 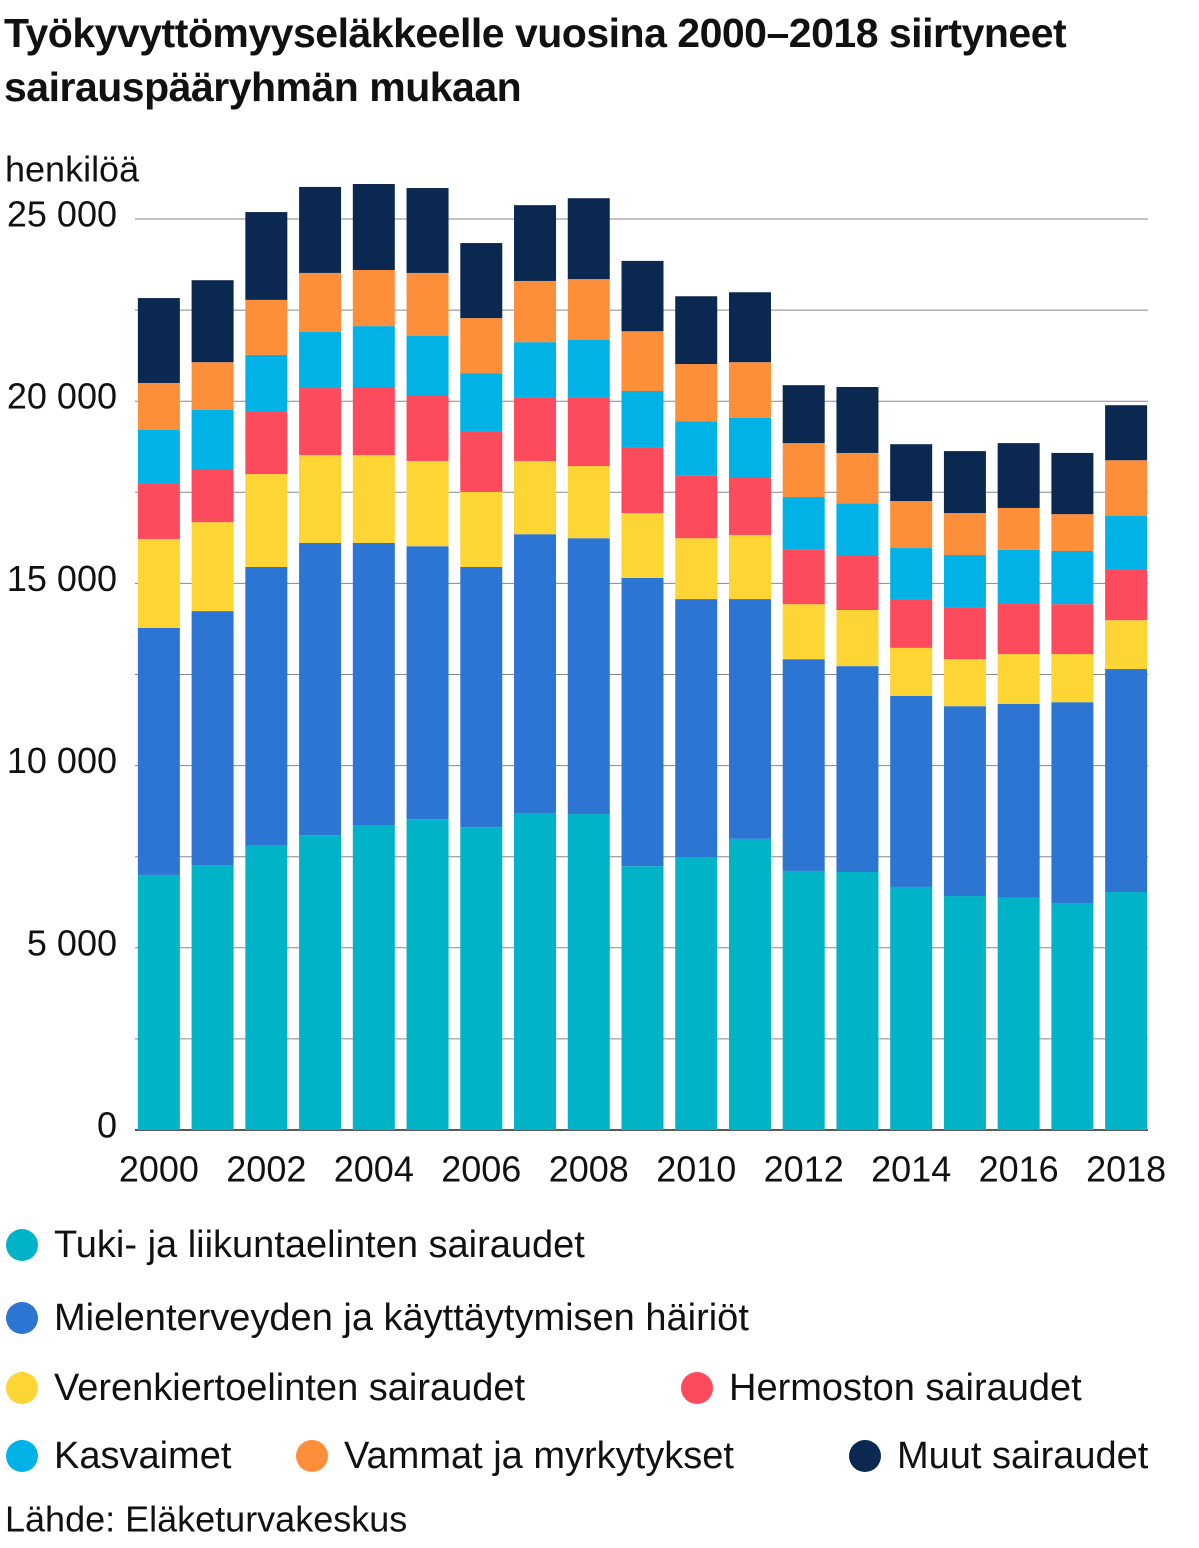 I want to click on y-tick-label: 15 000, so click(x=62, y=578).